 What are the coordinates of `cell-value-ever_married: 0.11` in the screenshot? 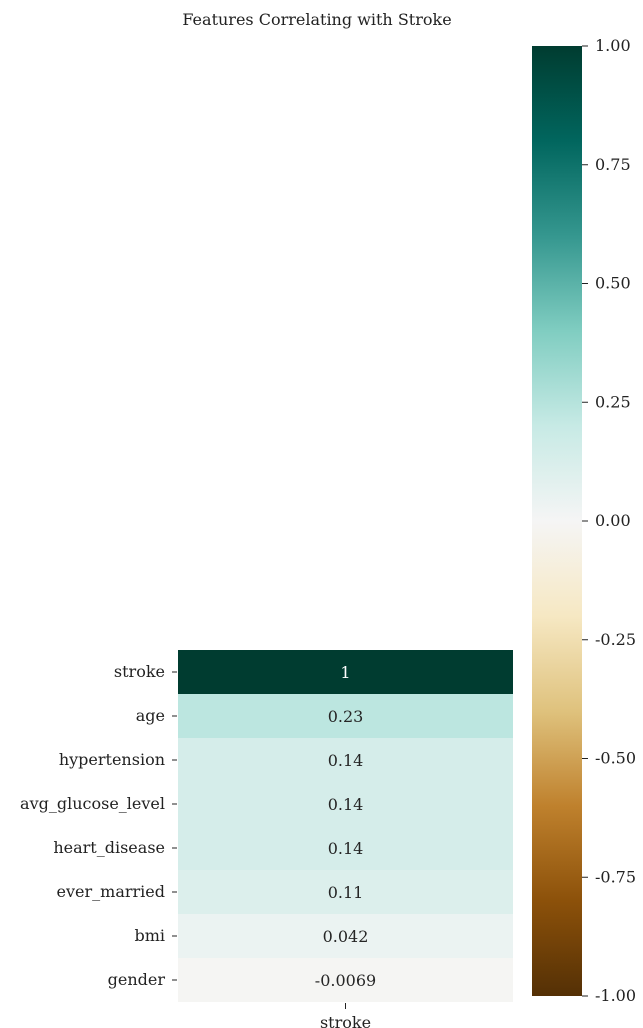 It's located at (346, 892).